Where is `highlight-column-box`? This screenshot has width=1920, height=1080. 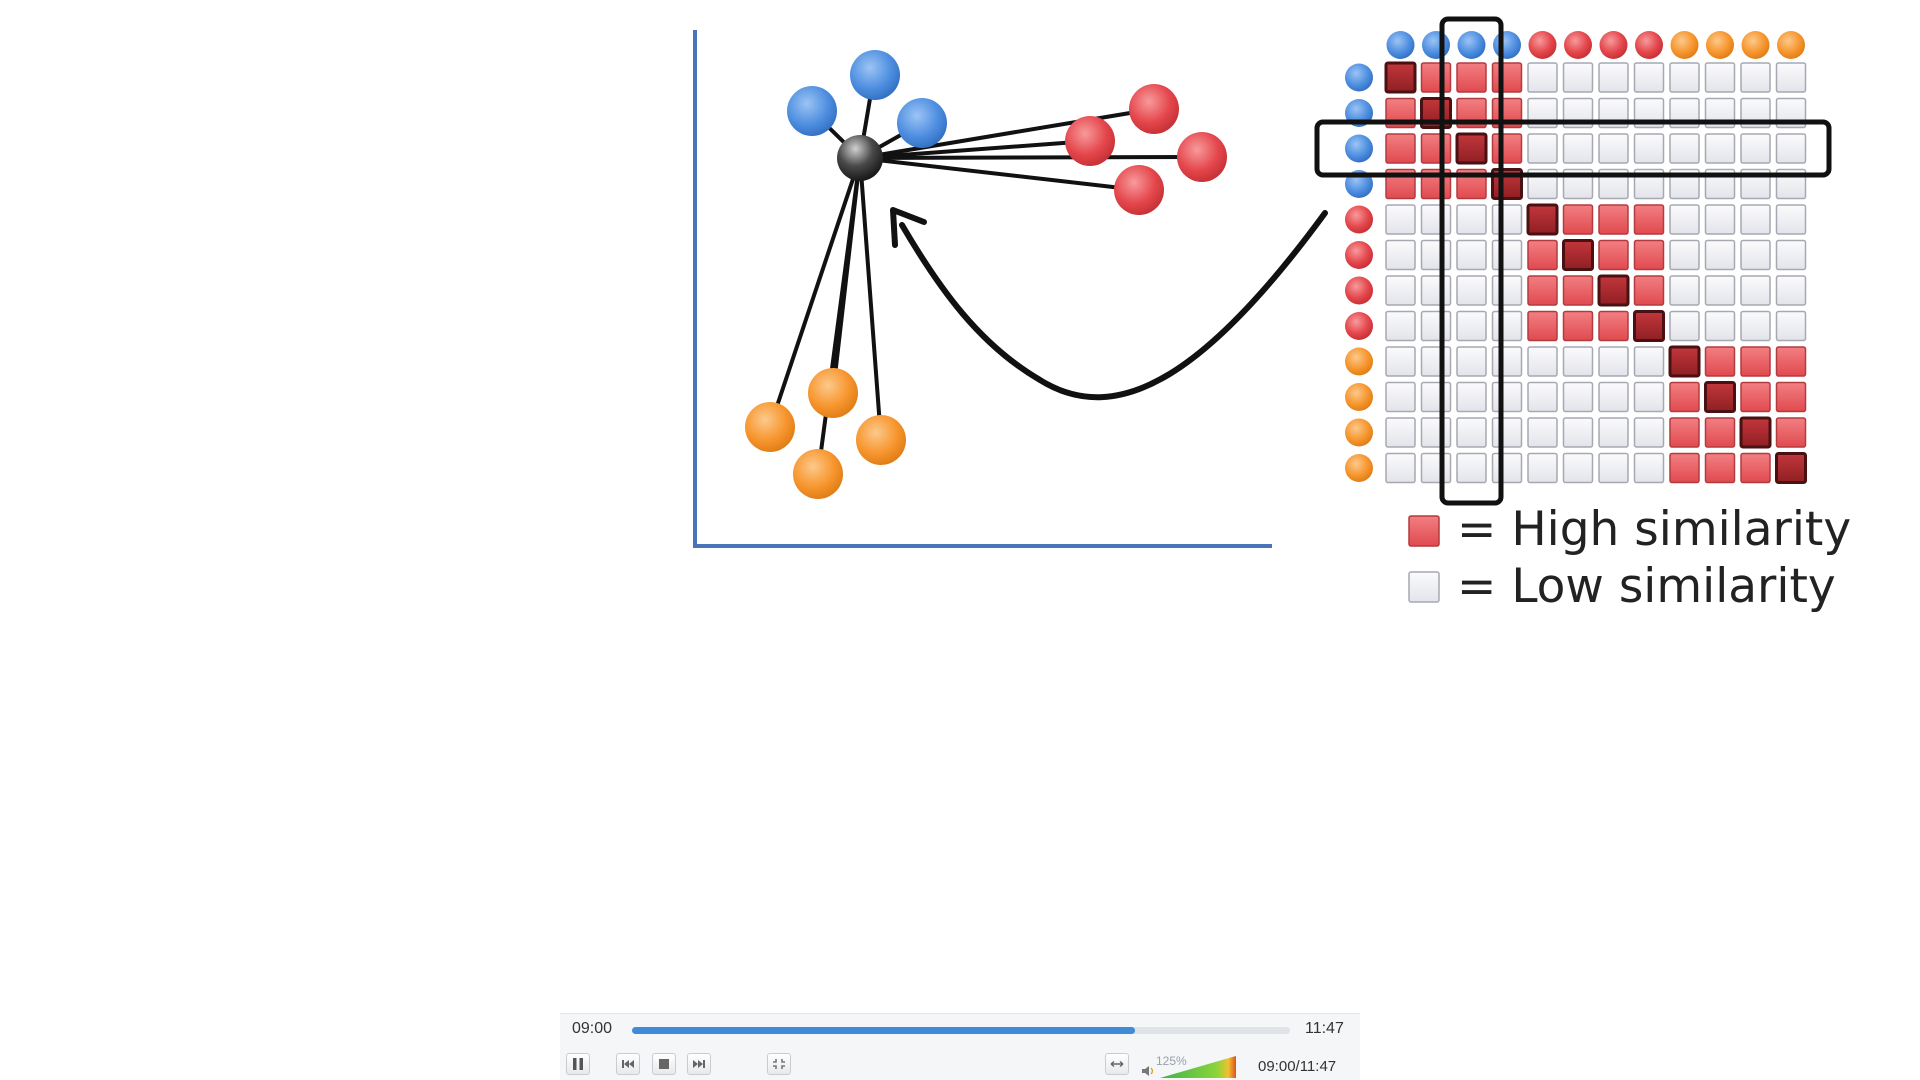
highlight-column-box is located at coordinates (1471, 261).